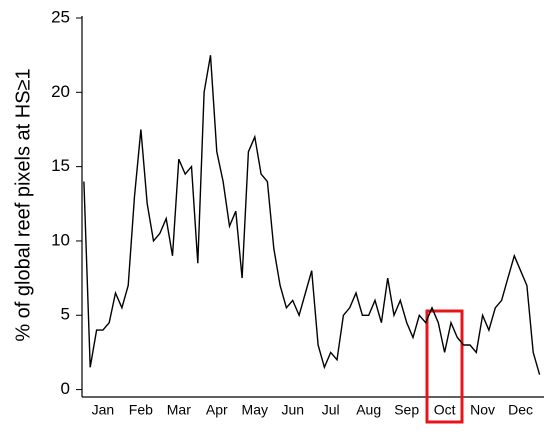 Image resolution: width=550 pixels, height=436 pixels. I want to click on y-tick-label: 10, so click(60, 239).